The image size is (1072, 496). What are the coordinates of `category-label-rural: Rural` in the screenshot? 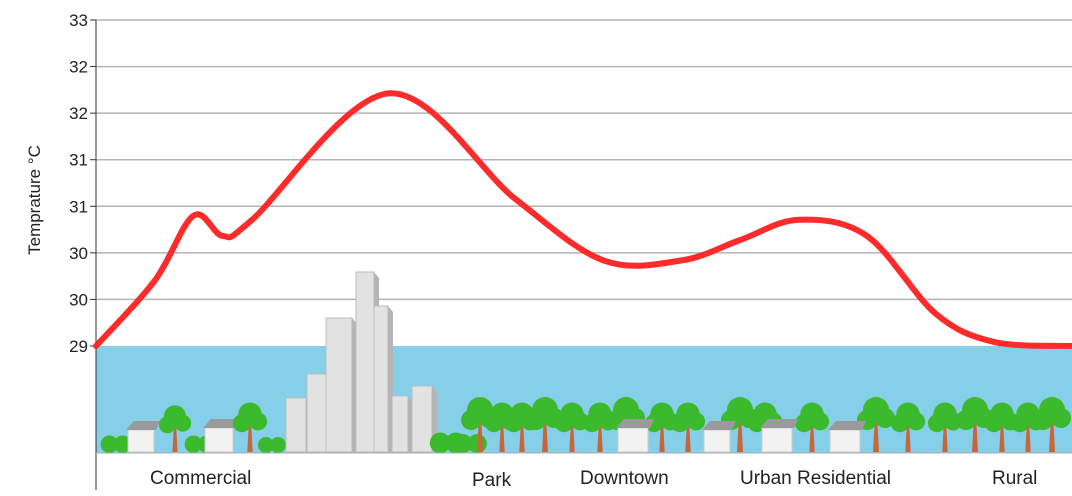 It's located at (1014, 478).